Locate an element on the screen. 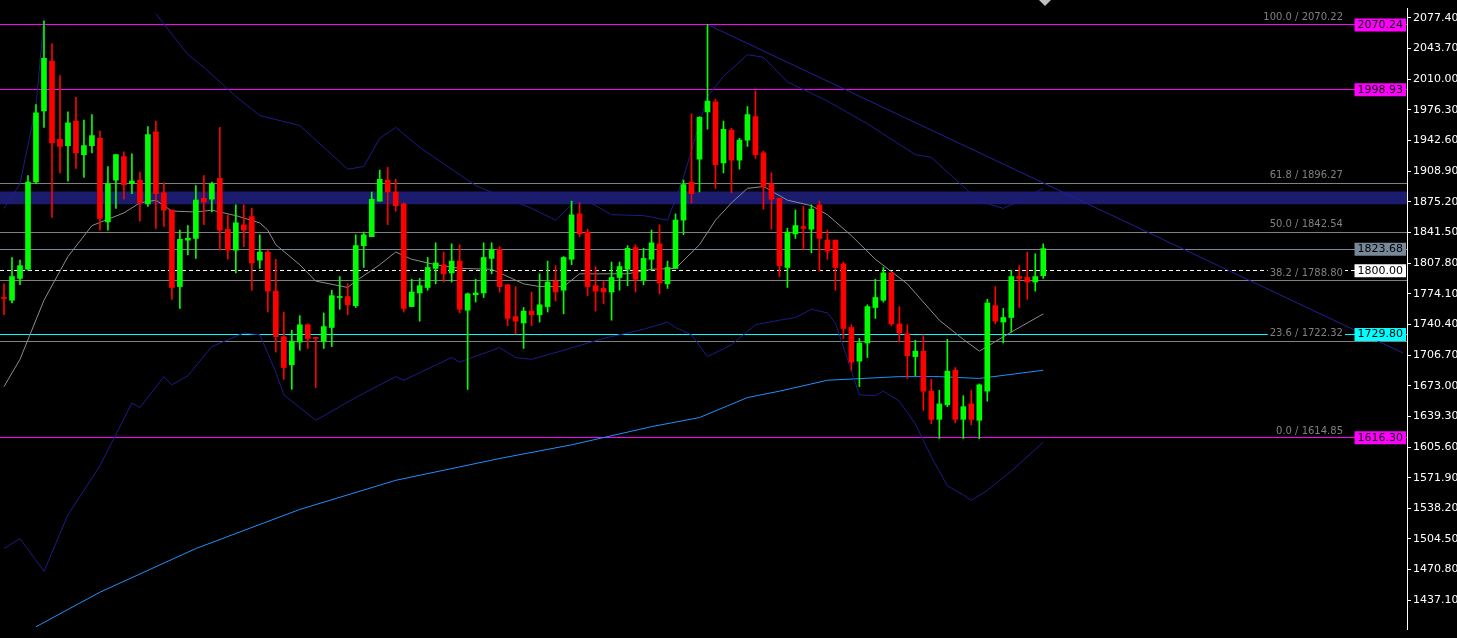  y-tick-label: 1437.10 is located at coordinates (1435, 600).